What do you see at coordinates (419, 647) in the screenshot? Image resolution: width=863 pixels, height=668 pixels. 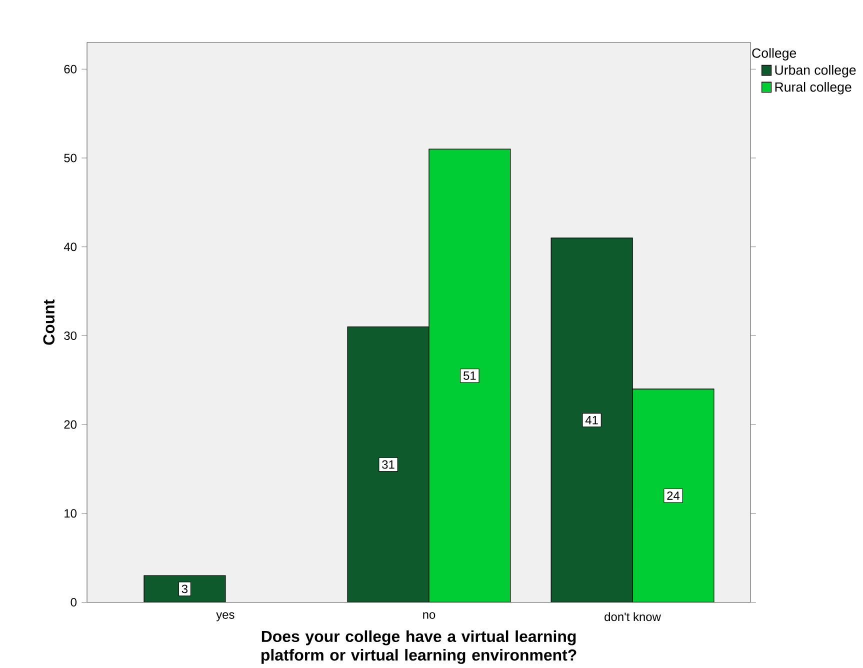 I see `x-axis-title: Does your college have a virtual learning platform or virtual learning environment?` at bounding box center [419, 647].